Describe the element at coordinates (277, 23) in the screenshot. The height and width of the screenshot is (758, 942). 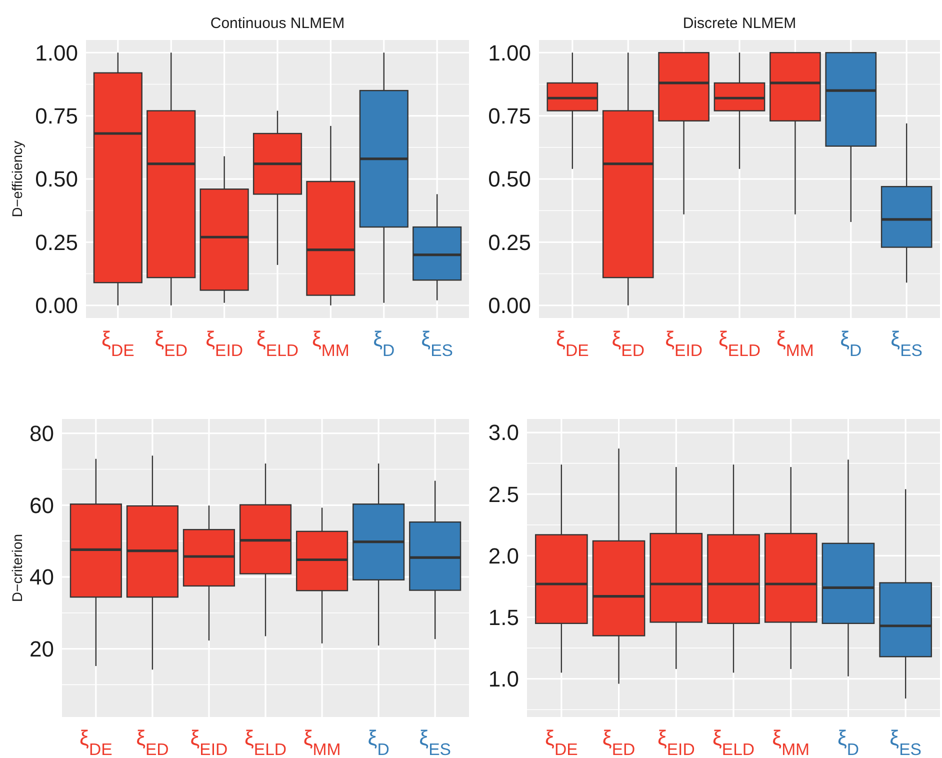
I see `chart-title: Continuous NLMEM` at that location.